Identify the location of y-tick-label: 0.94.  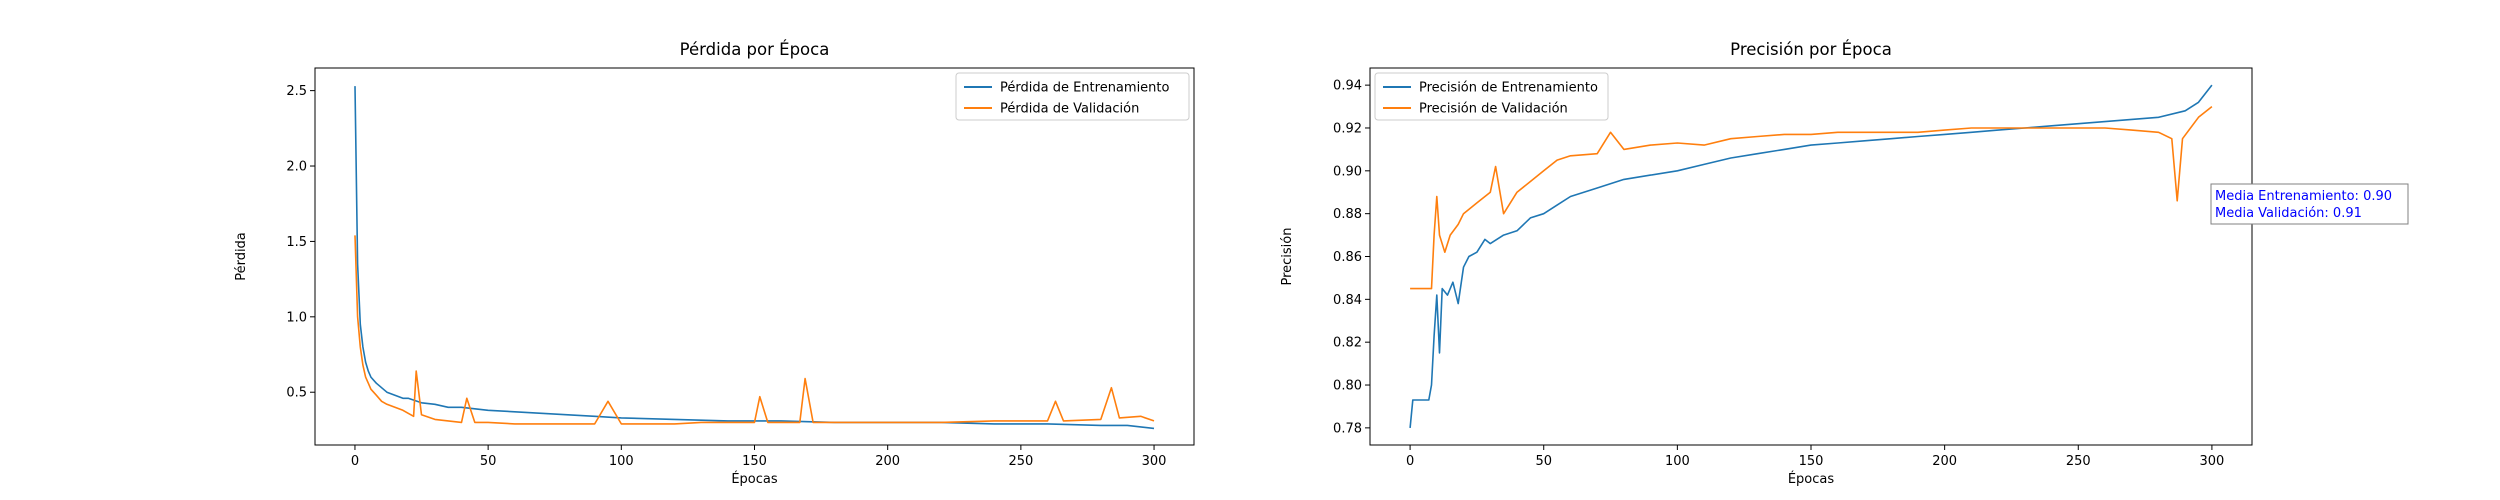
(1347, 86).